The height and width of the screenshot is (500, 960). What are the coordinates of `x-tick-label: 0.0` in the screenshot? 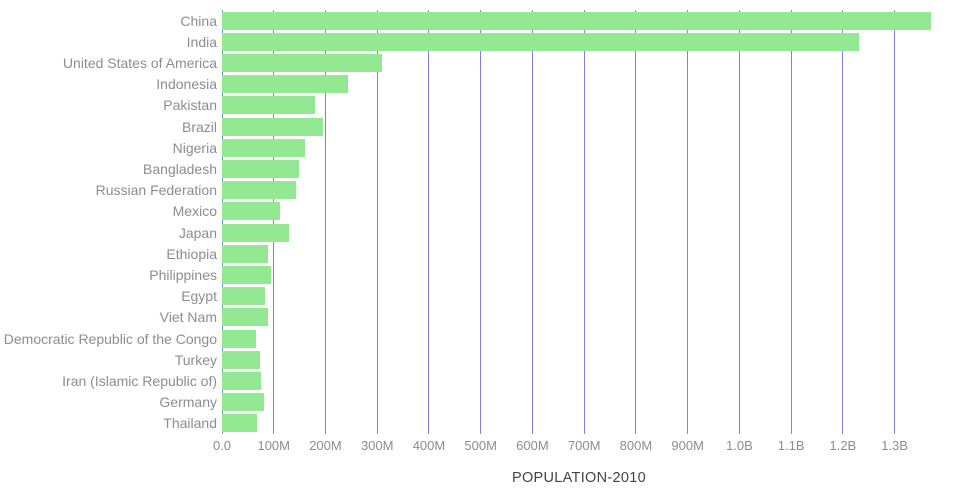 It's located at (222, 445).